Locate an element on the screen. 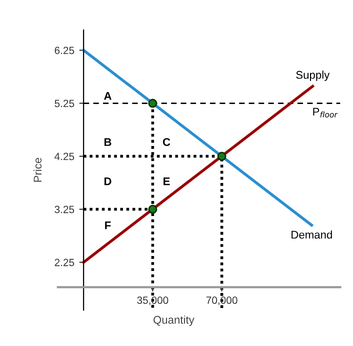 The width and height of the screenshot is (353, 346). series-label: Demand is located at coordinates (312, 234).